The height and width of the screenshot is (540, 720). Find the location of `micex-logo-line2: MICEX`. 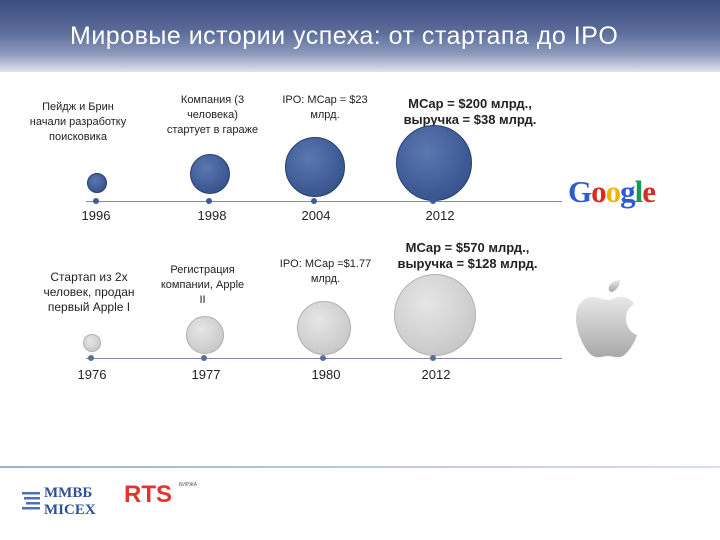

micex-logo-line2: MICEX is located at coordinates (70, 510).